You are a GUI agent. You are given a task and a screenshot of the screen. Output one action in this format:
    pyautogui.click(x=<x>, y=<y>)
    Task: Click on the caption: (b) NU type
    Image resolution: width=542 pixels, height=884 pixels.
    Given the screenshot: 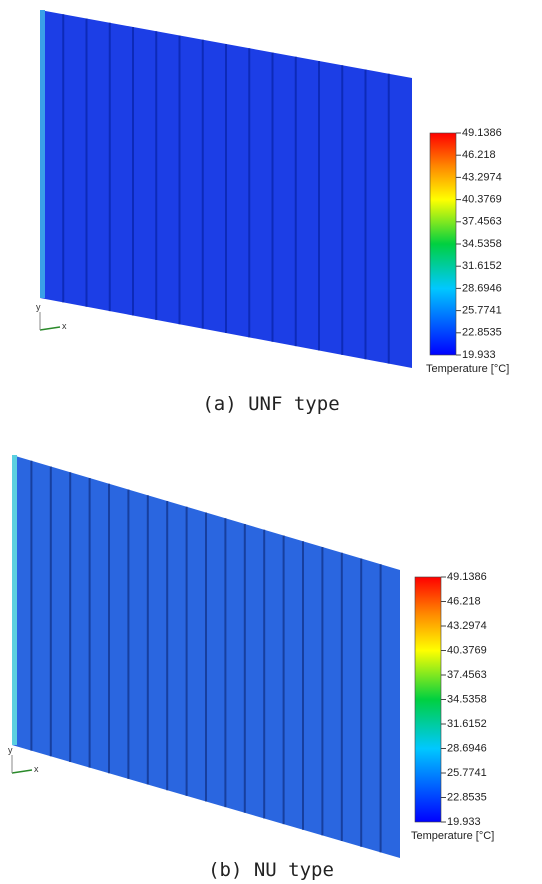 What is the action you would take?
    pyautogui.click(x=271, y=870)
    